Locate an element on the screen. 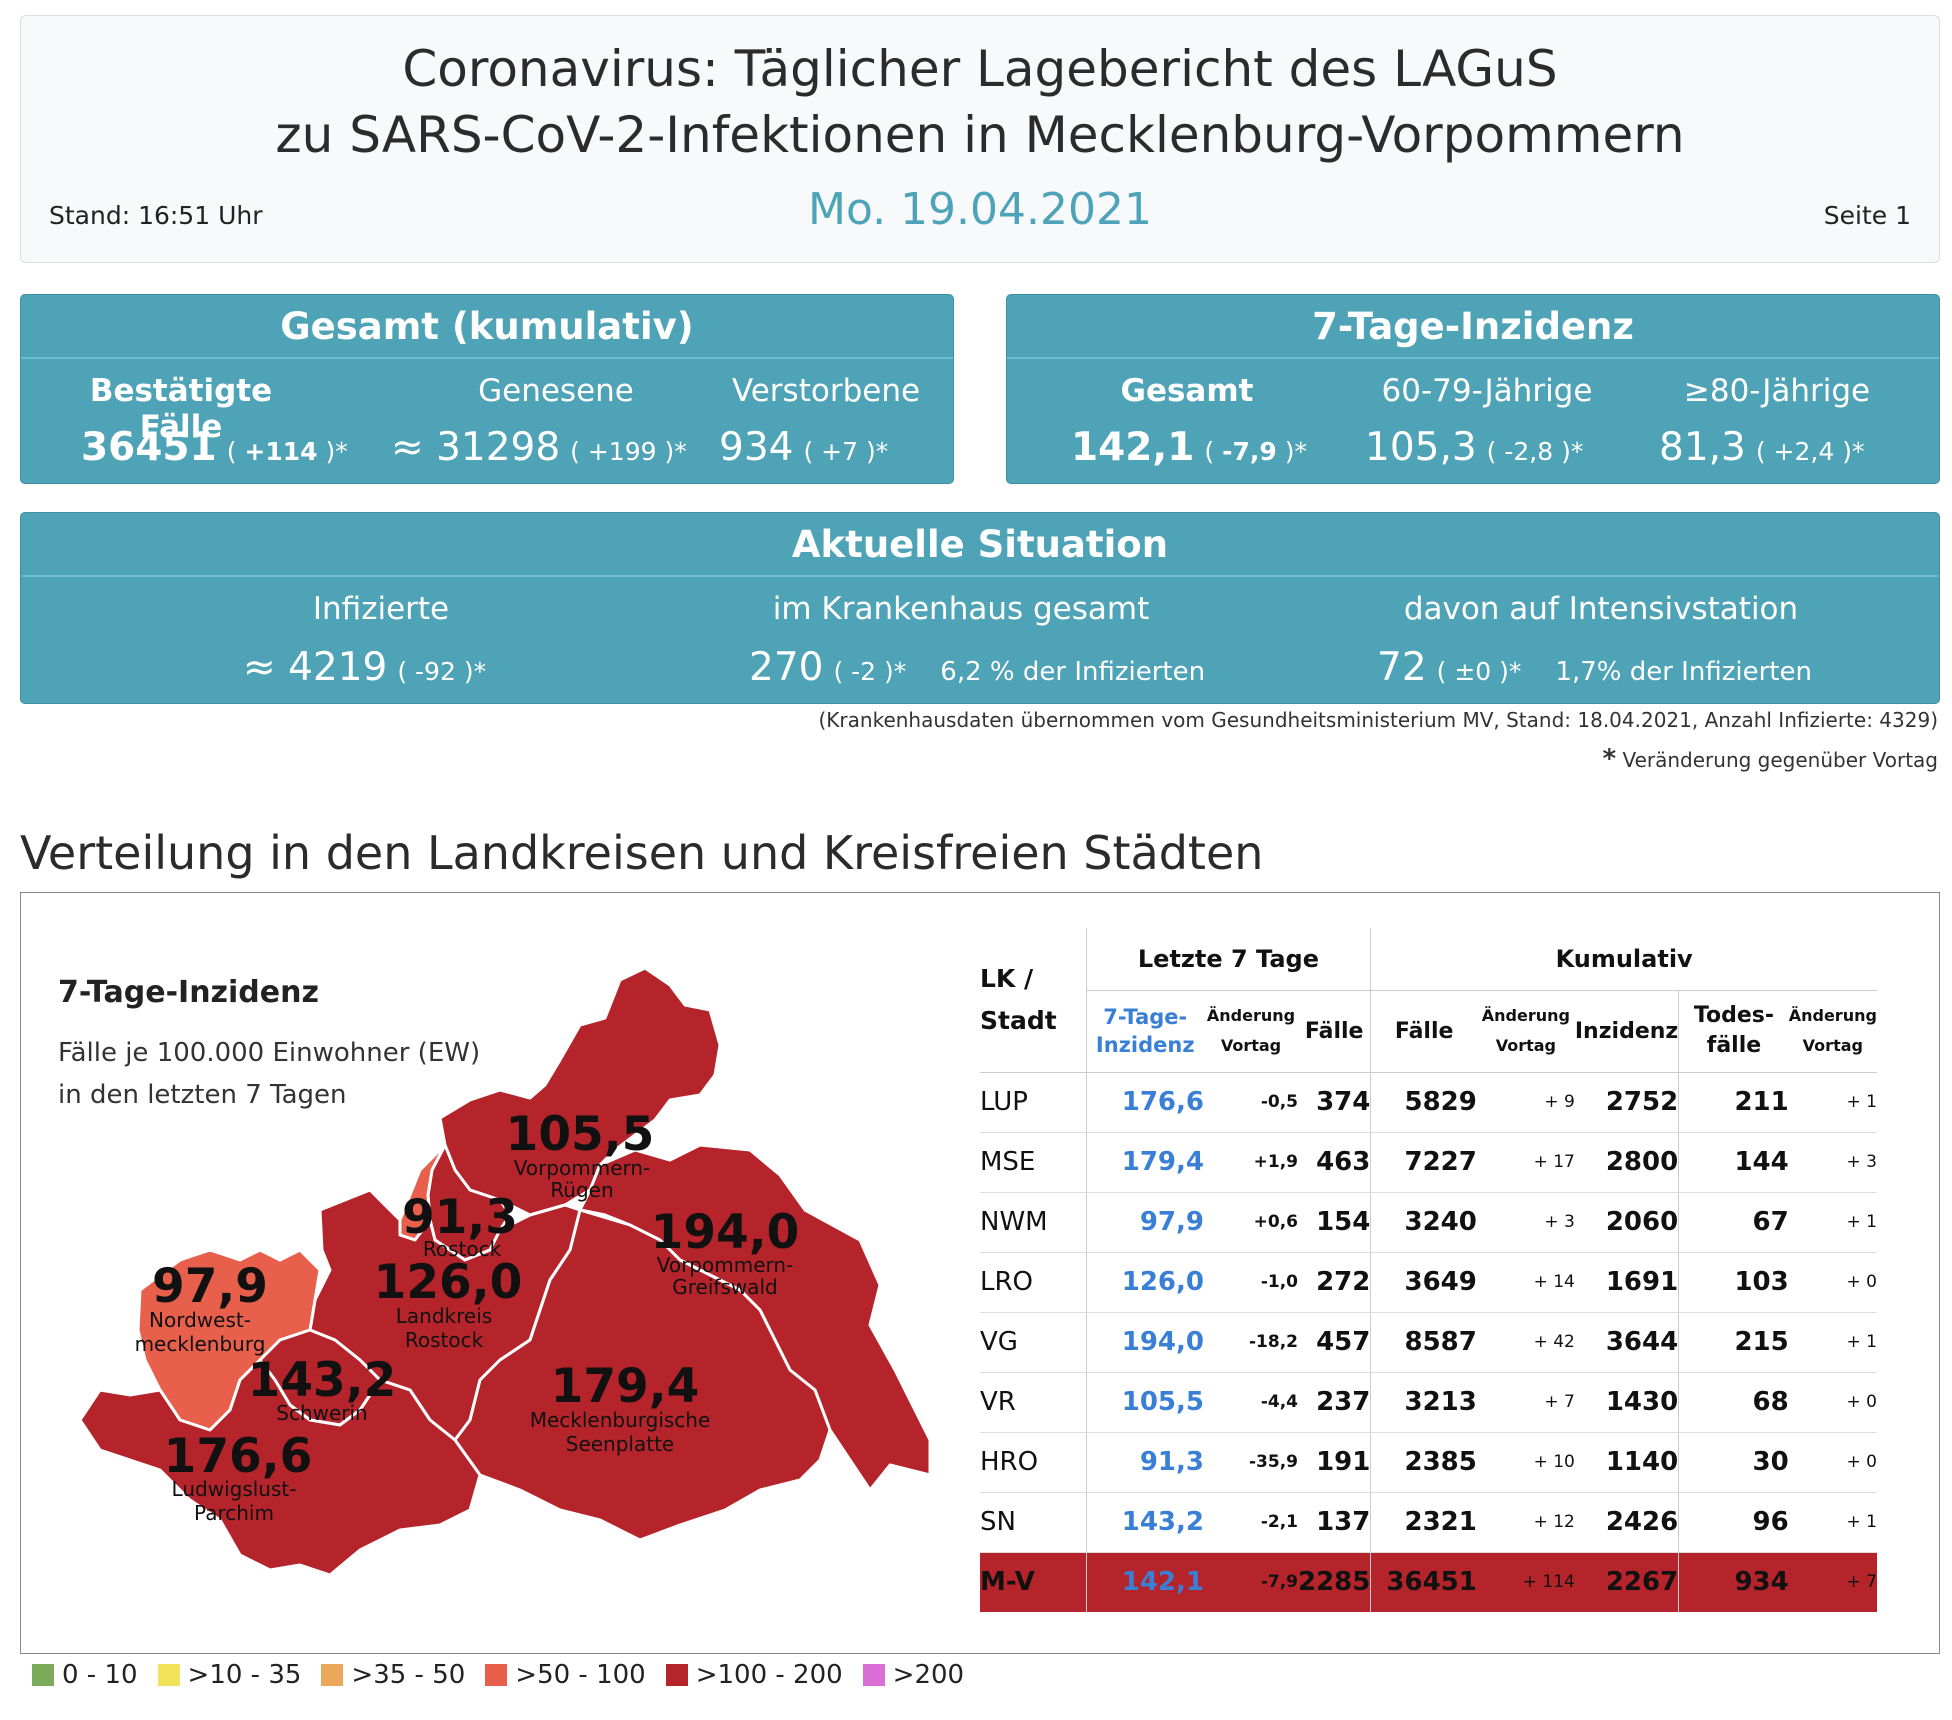 This screenshot has width=1952, height=1720. intensiv-label: davon auf Intensivstation is located at coordinates (1601, 609).